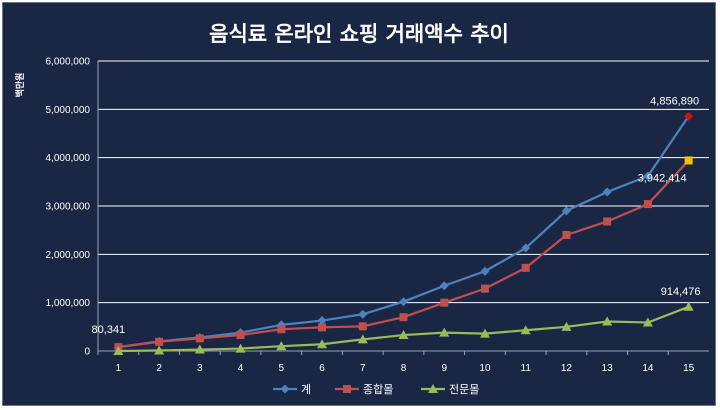 The height and width of the screenshot is (410, 720). I want to click on y-tick-label: 1,000,000, so click(68, 303).